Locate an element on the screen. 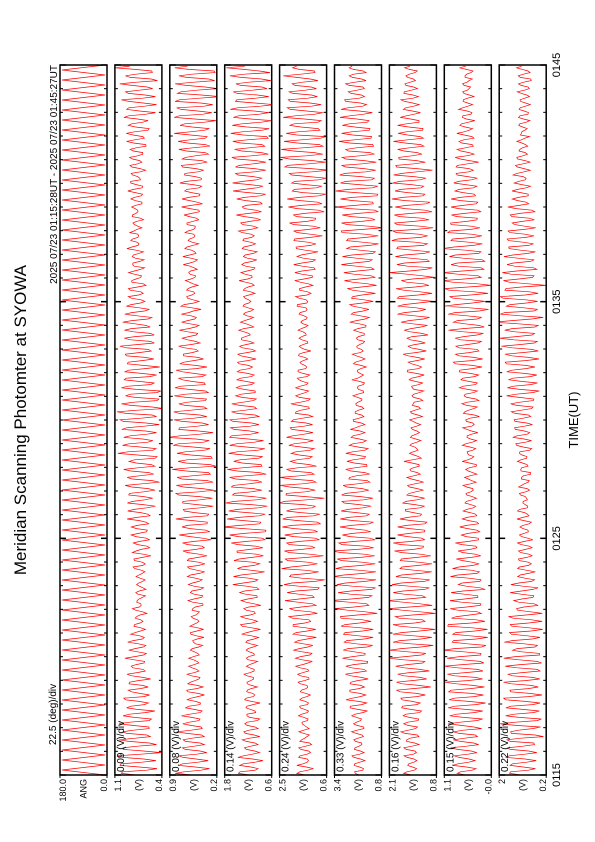 This screenshot has height=842, width=595. scale-label: 0.33 (V)/div is located at coordinates (341, 746).